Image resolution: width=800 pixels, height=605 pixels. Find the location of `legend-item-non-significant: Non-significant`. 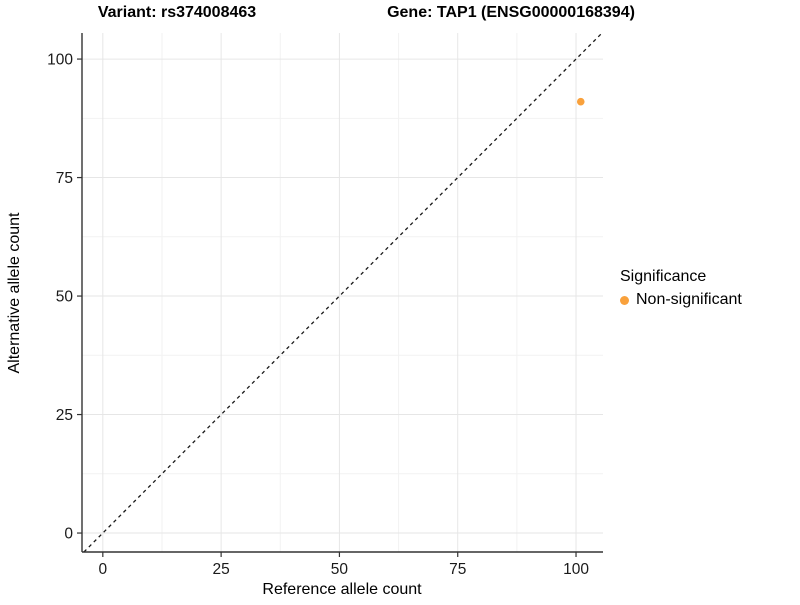

legend-item-non-significant: Non-significant is located at coordinates (681, 300).